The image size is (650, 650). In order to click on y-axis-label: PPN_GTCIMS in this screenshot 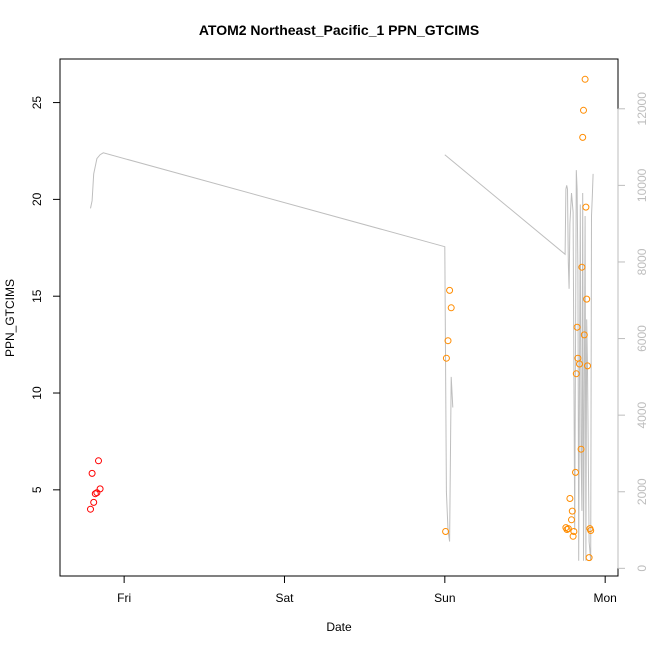, I will do `click(10, 318)`.